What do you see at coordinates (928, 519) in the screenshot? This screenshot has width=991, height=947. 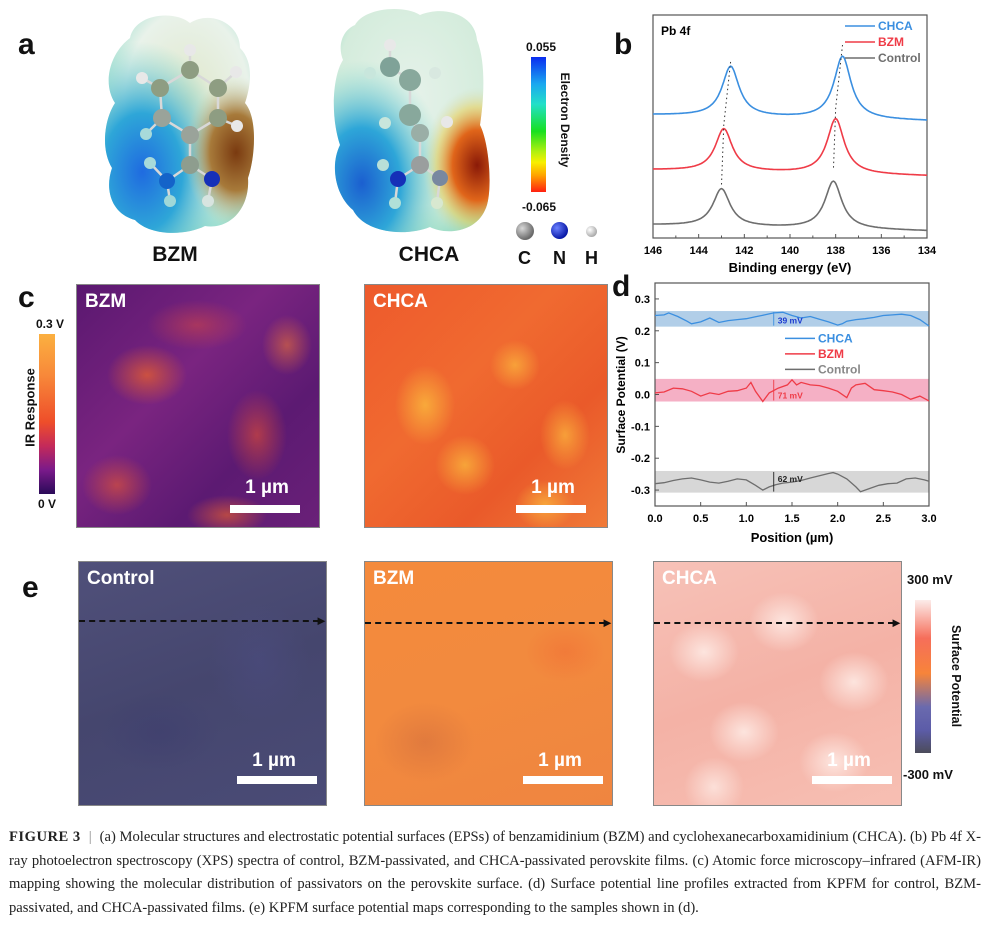 I see `x-tick-label: 3.0` at bounding box center [928, 519].